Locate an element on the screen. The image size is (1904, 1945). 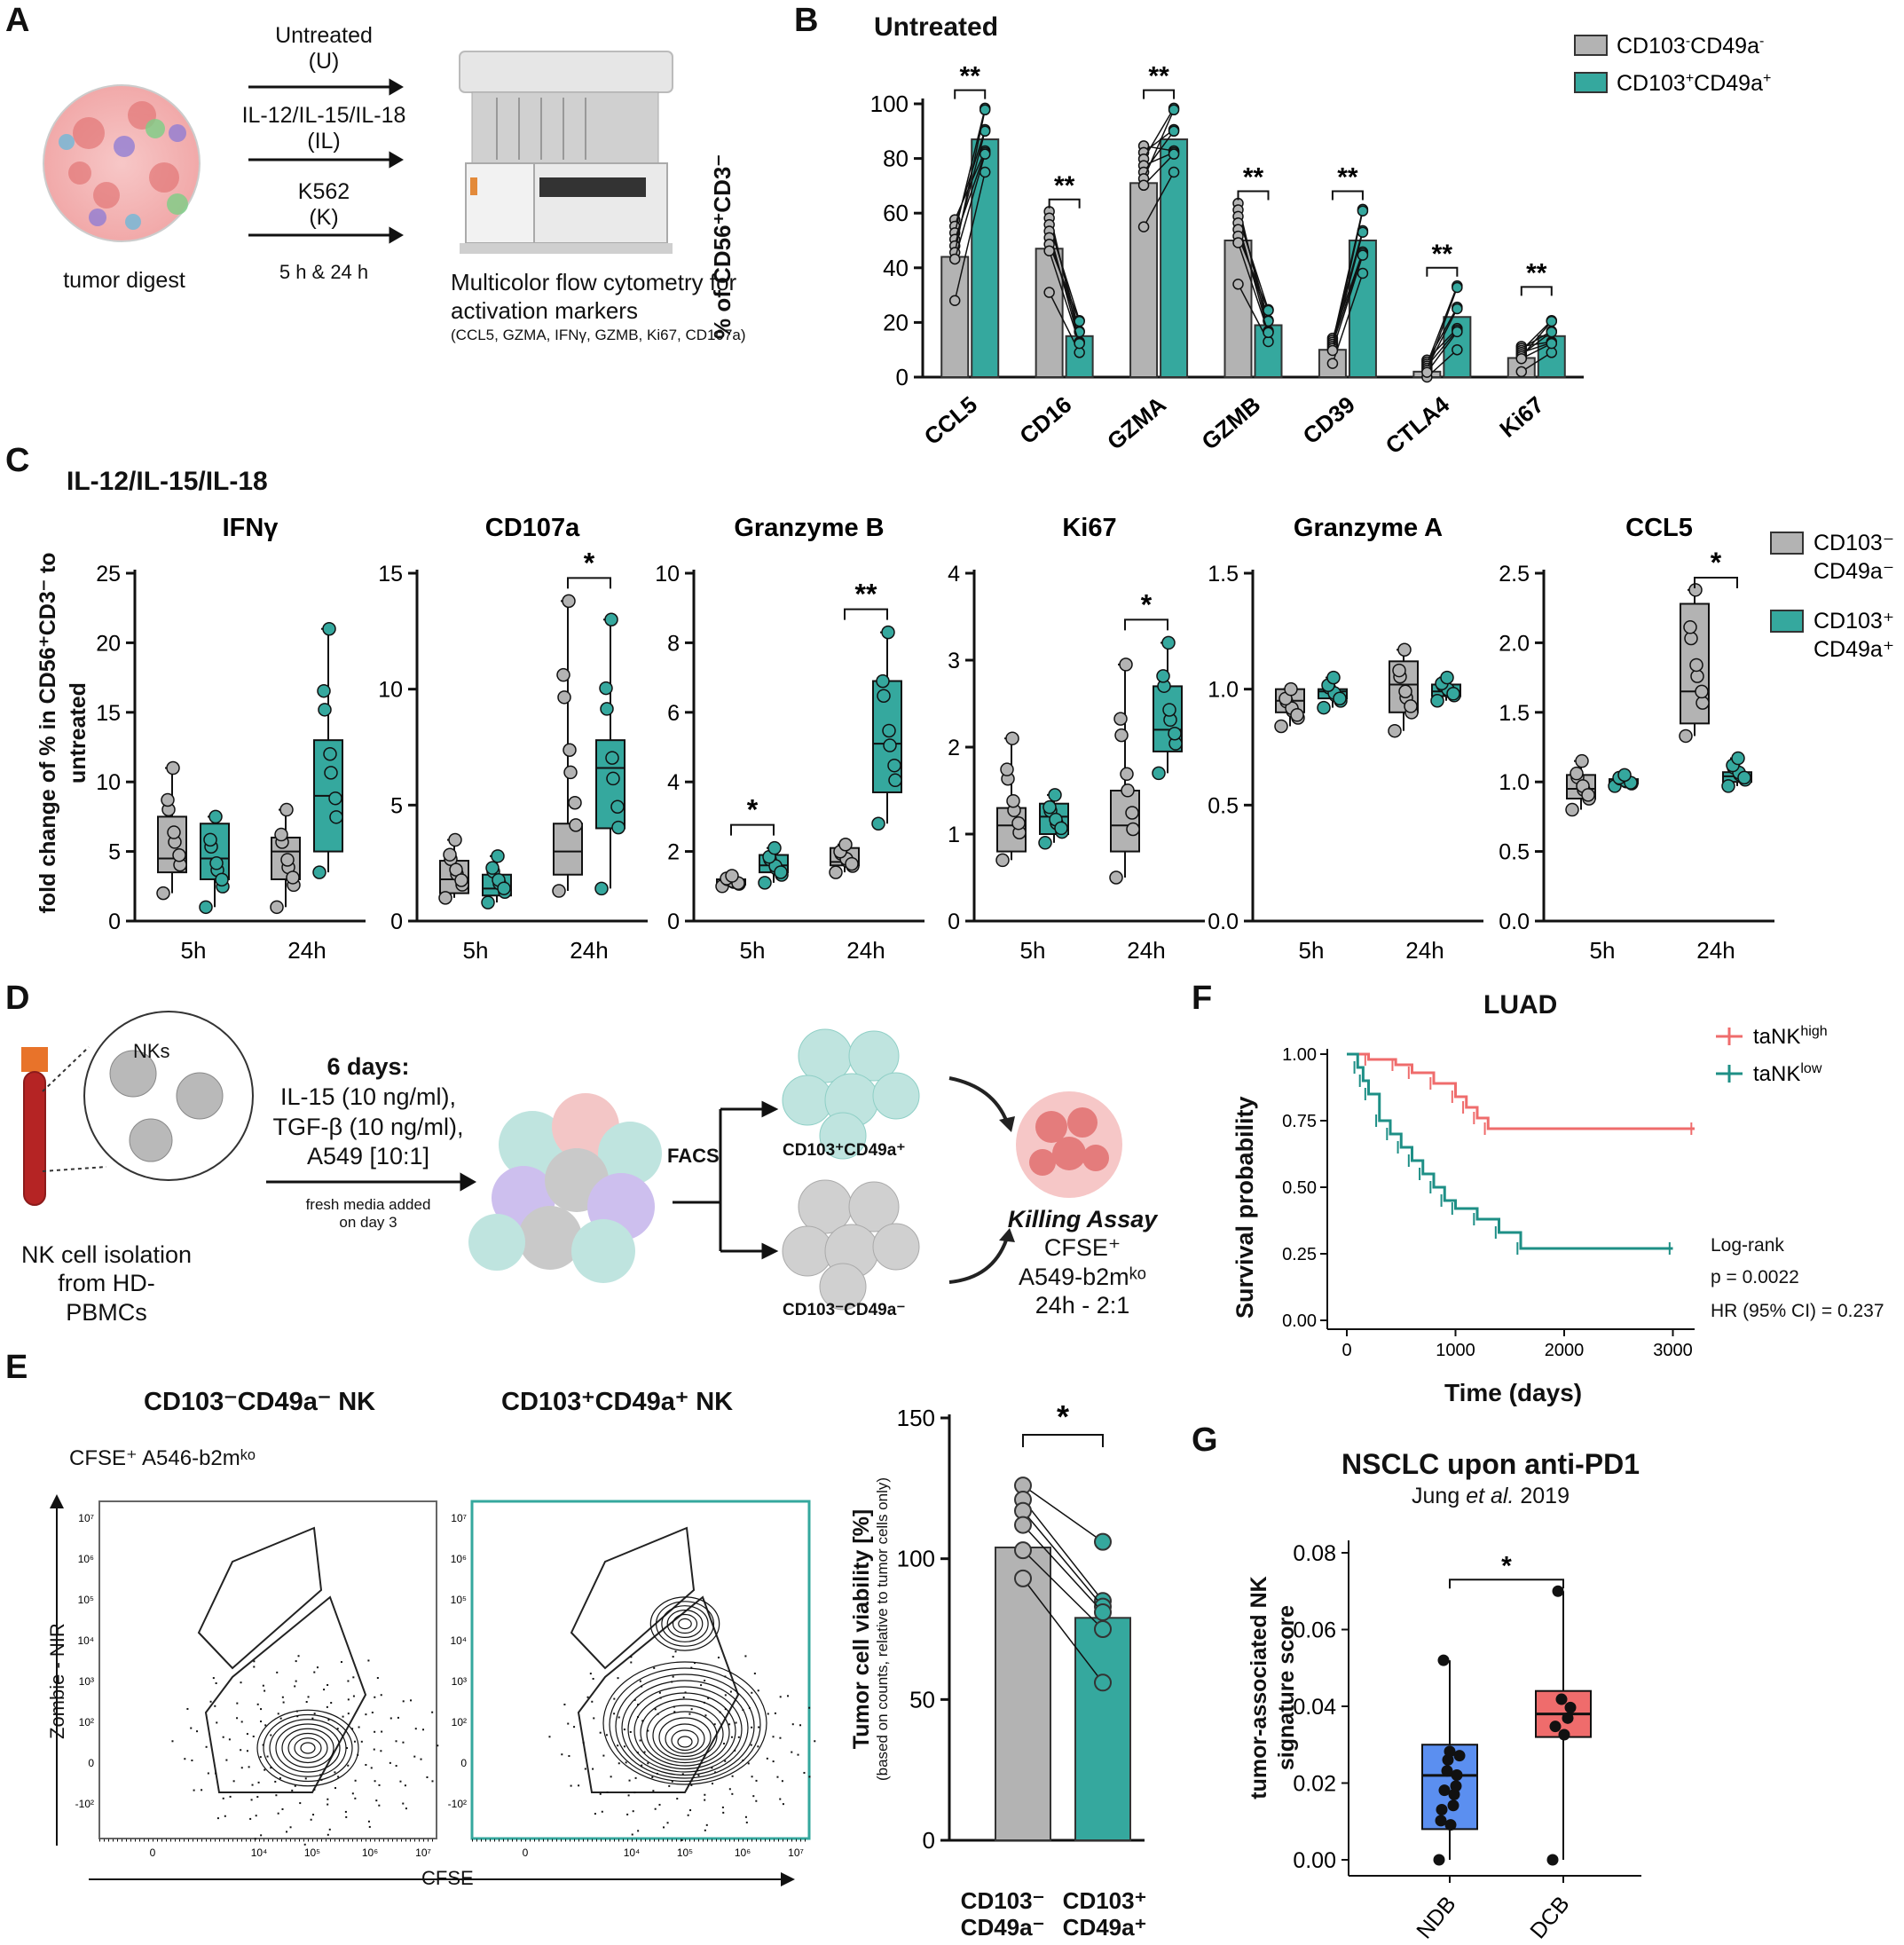
f-xtick-label: 1000 is located at coordinates (1455, 1350).